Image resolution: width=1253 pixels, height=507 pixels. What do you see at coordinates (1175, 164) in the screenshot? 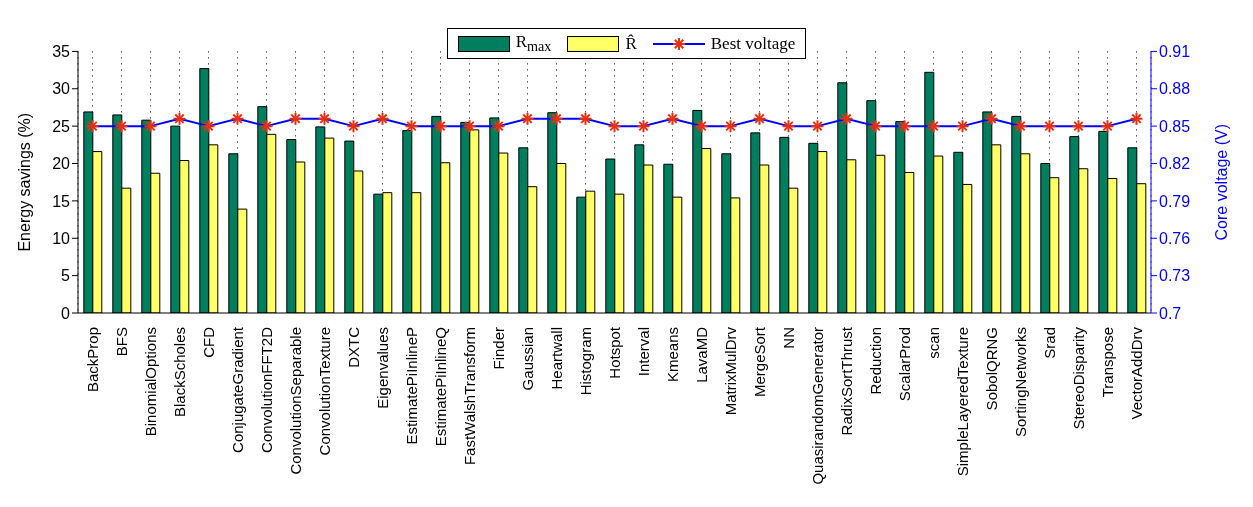
I see `y2-tick-label: 0.82` at bounding box center [1175, 164].